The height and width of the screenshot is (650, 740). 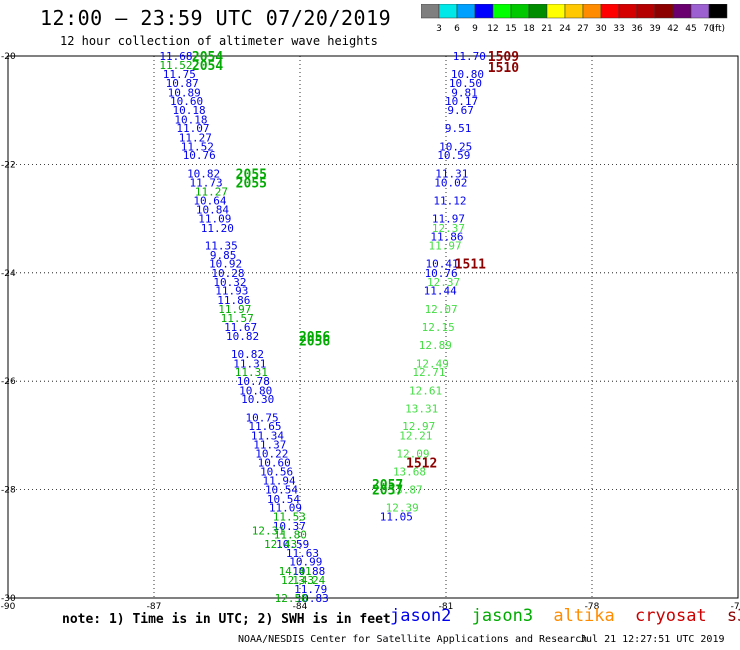 I want to click on data-point-jason2: 11.93, so click(x=231, y=291).